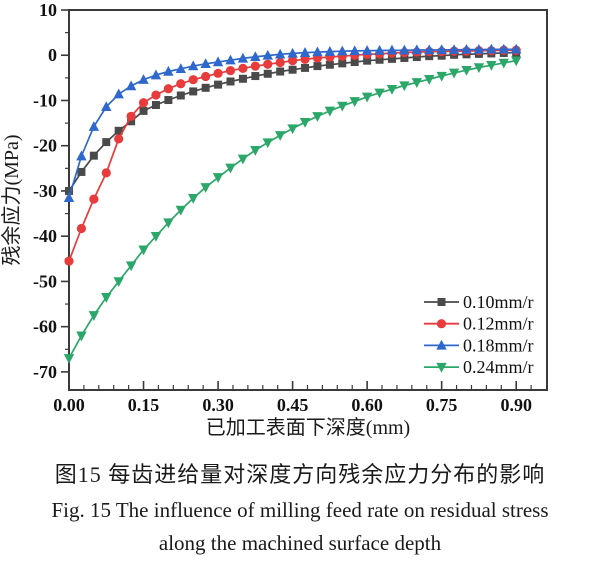 The height and width of the screenshot is (563, 600). What do you see at coordinates (52, 55) in the screenshot?
I see `y-tick-label: 0` at bounding box center [52, 55].